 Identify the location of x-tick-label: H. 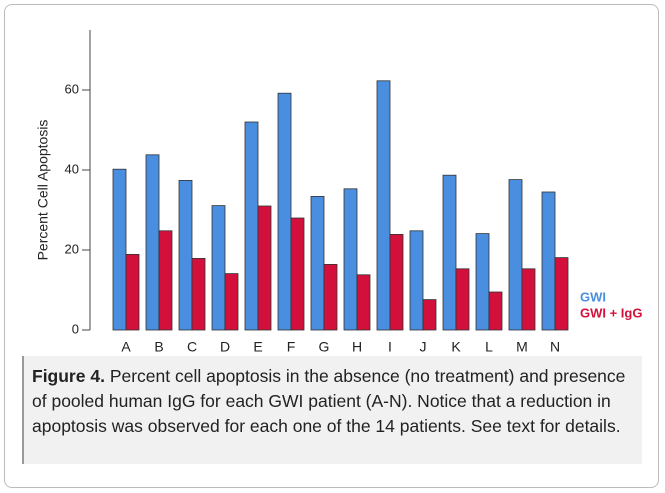
(357, 347).